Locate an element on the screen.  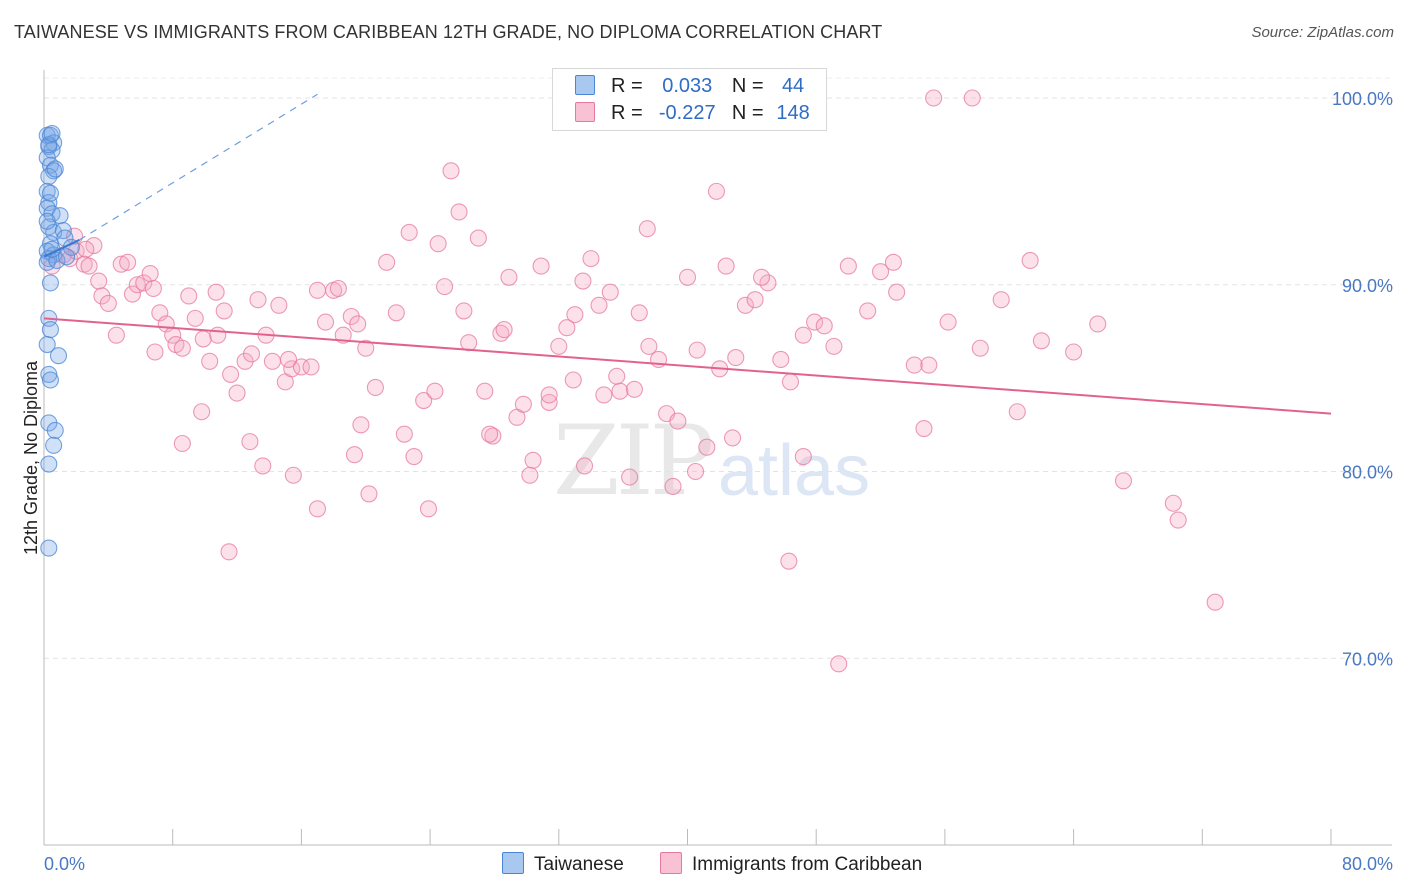
legend-row-caribbean: R = -0.227 N = 148 is located at coordinates (696, 115).